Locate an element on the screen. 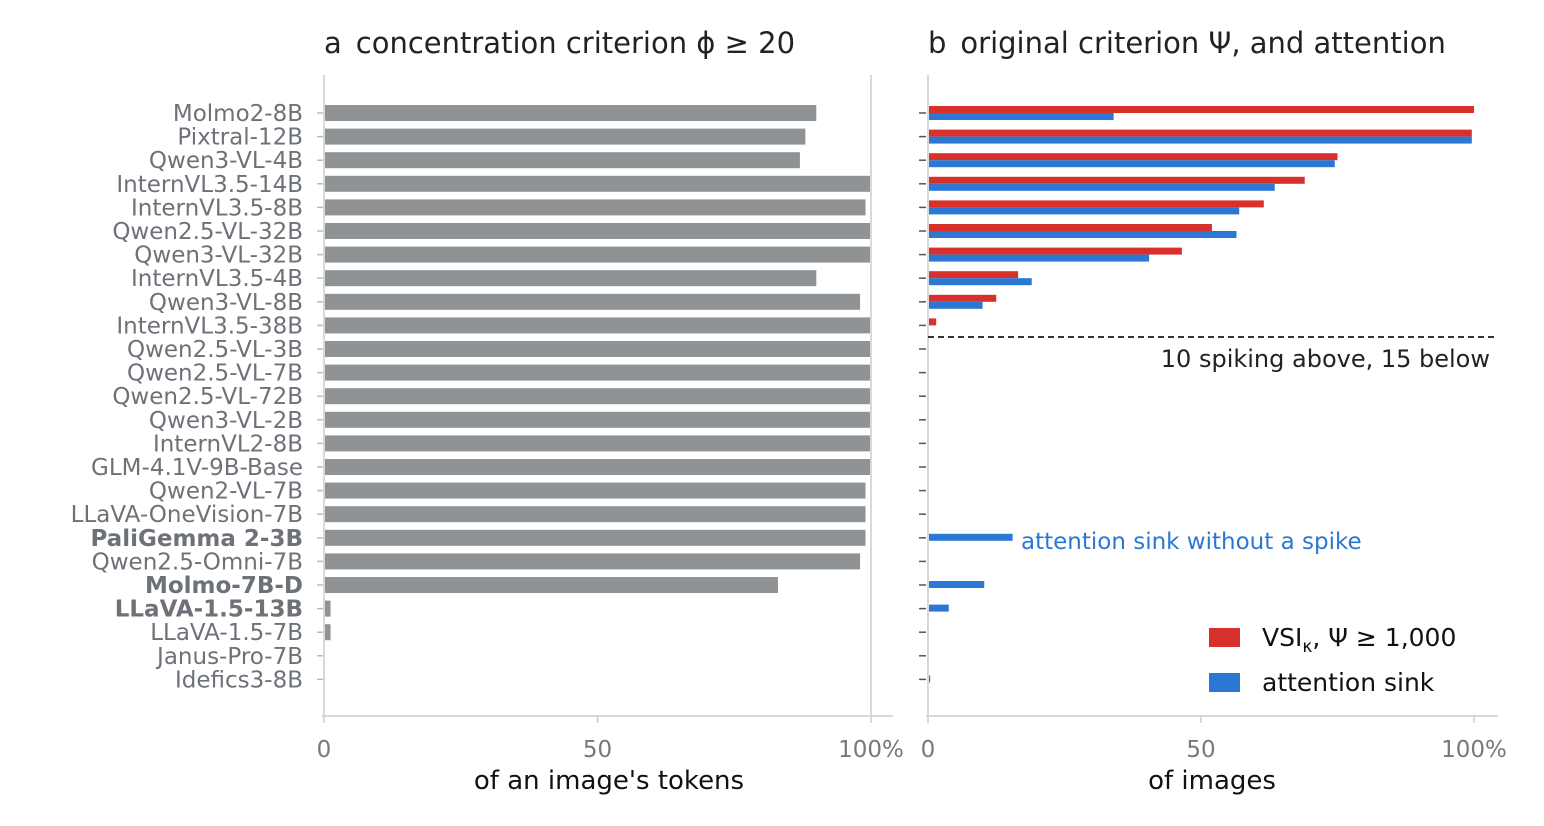  y-tick-label: InternVL3.5-14B is located at coordinates (209, 185).